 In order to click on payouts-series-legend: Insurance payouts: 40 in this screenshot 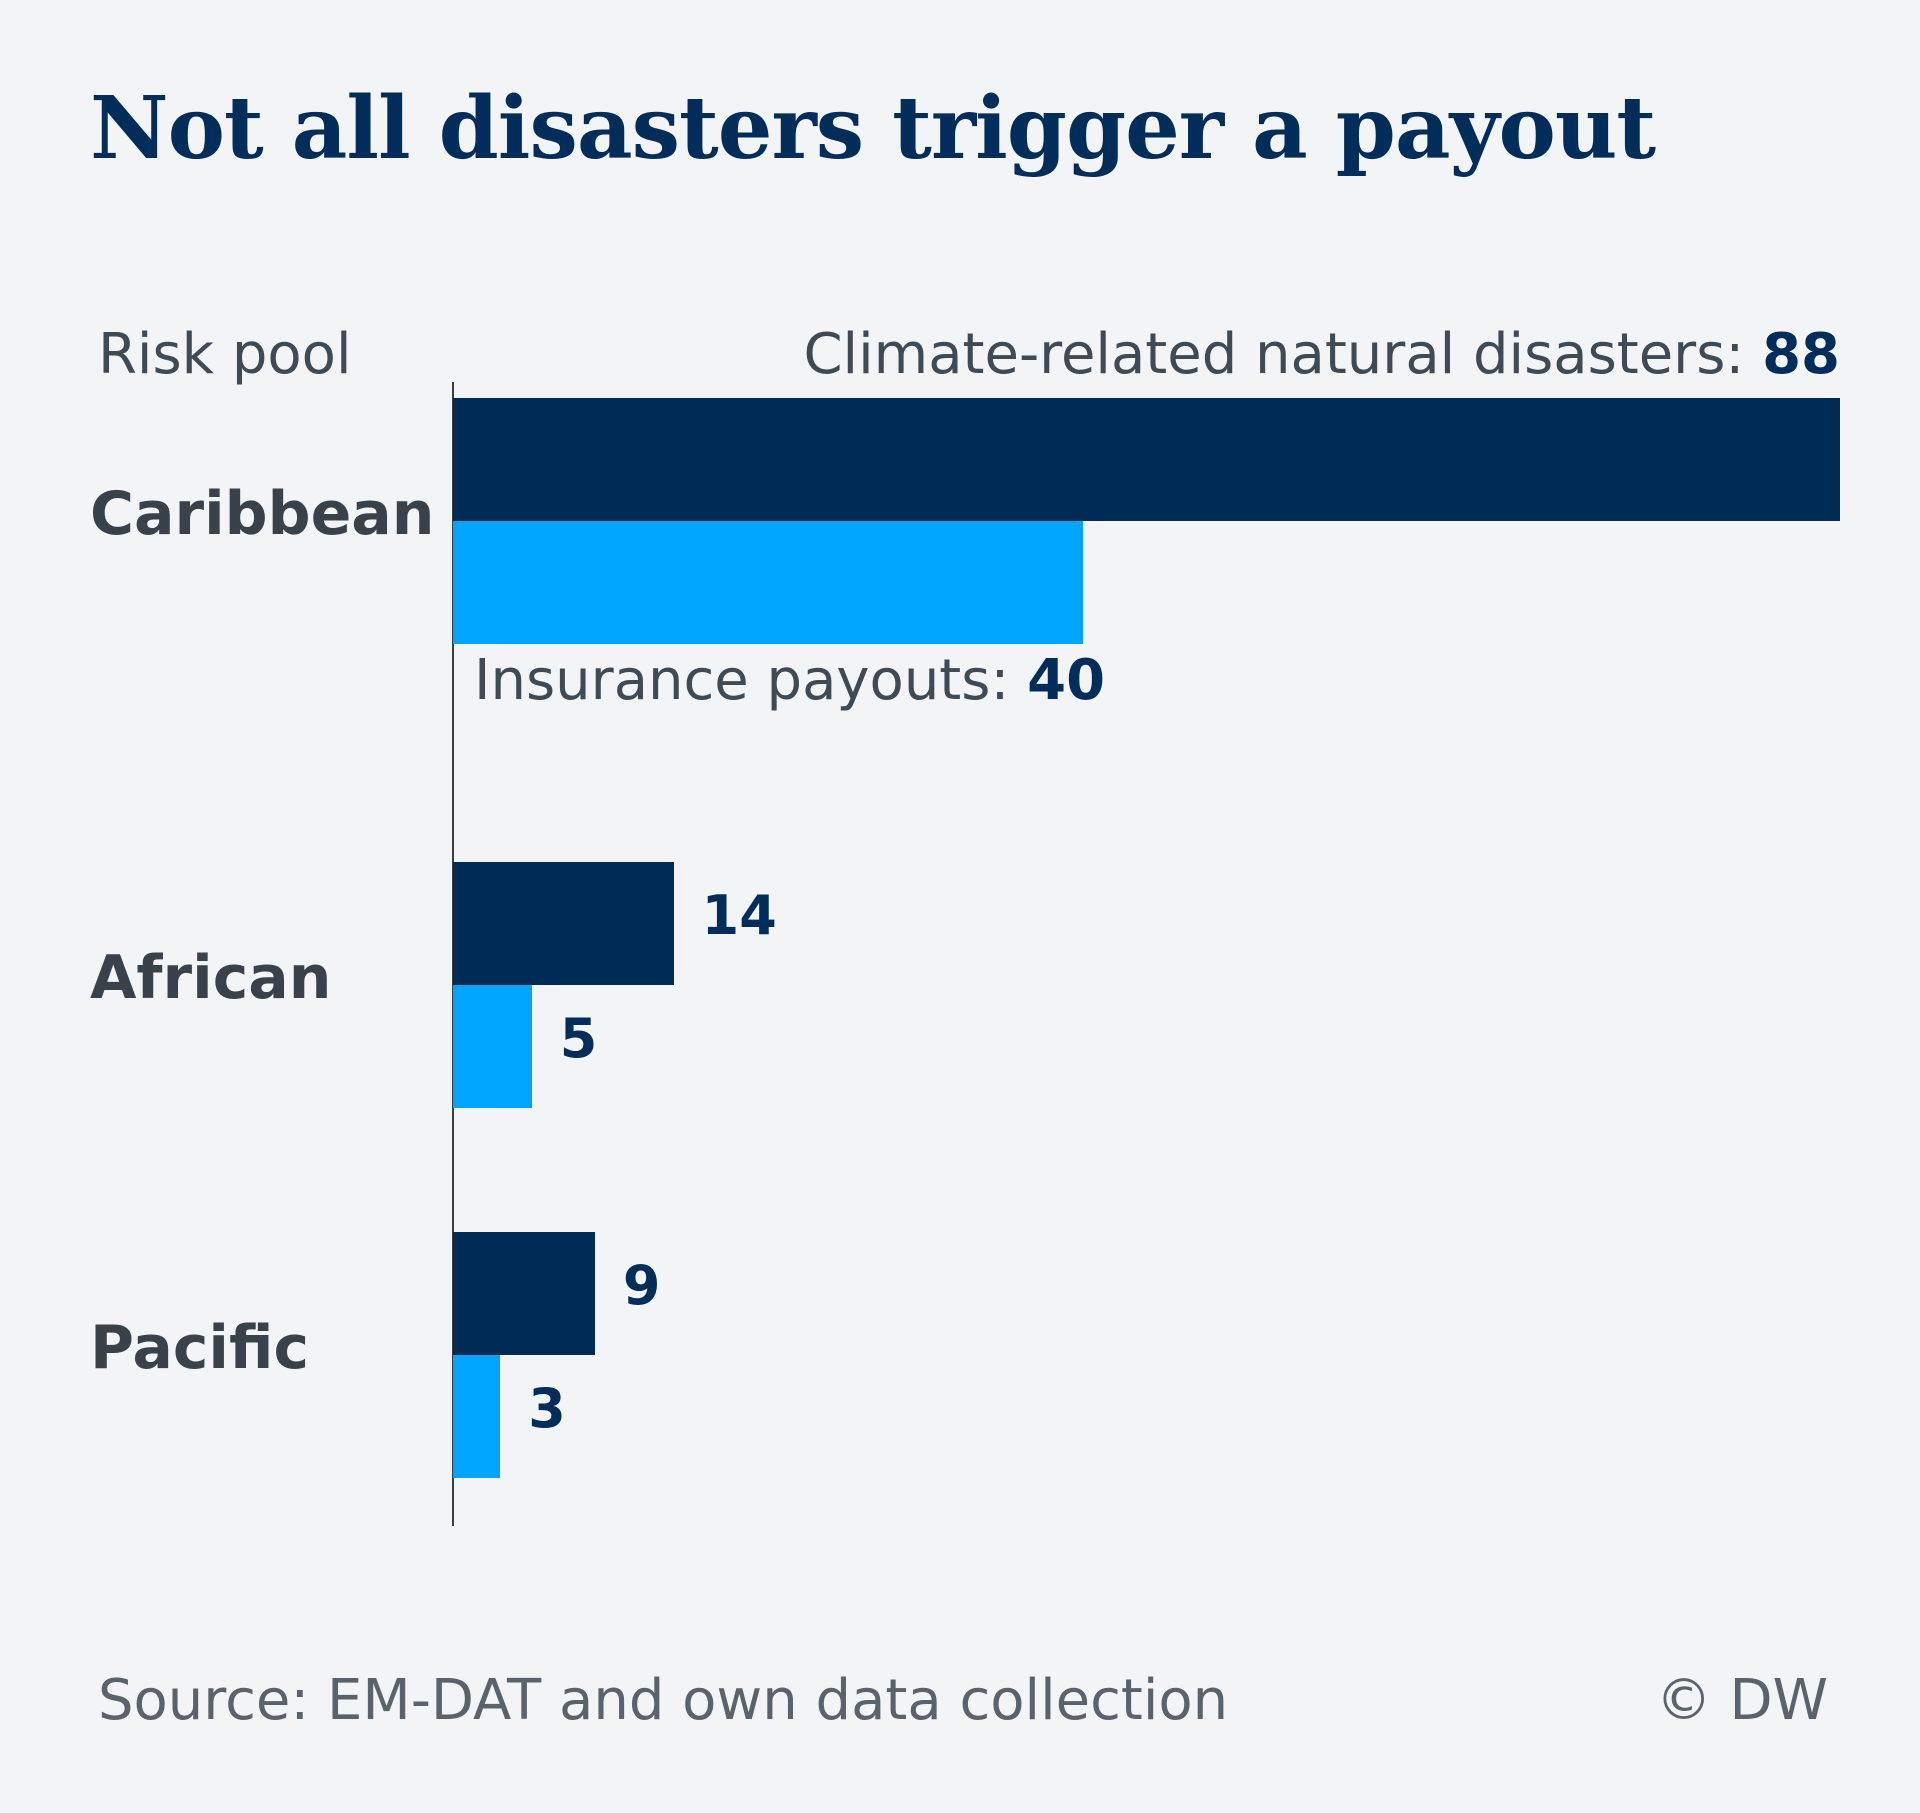, I will do `click(789, 680)`.